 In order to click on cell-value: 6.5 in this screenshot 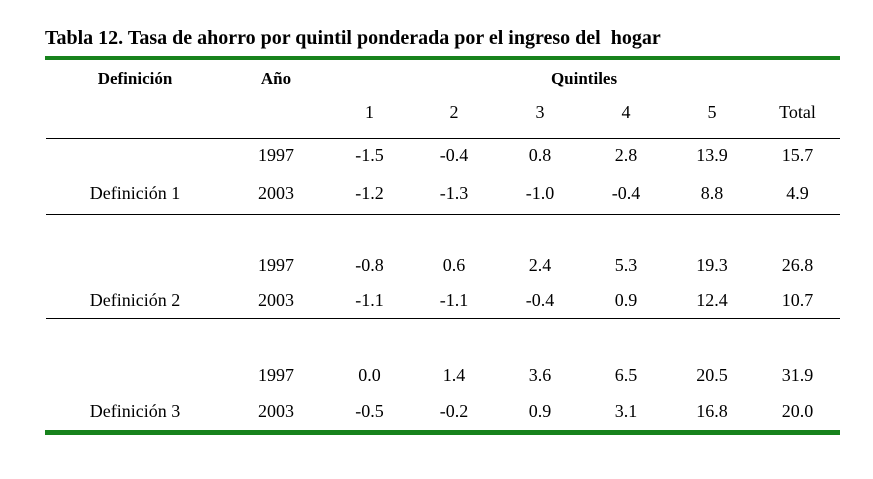, I will do `click(626, 374)`.